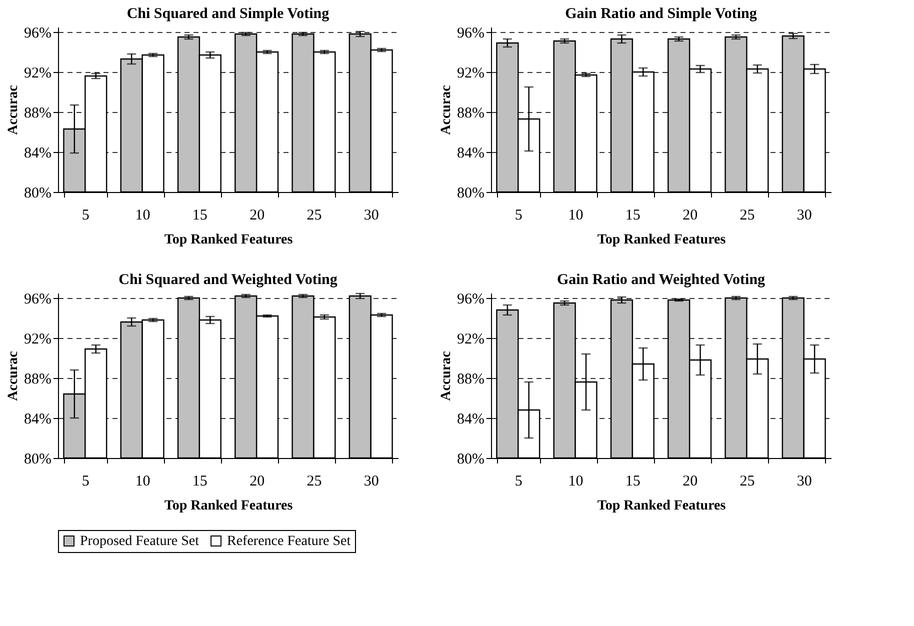 This screenshot has height=626, width=914. Describe the element at coordinates (228, 280) in the screenshot. I see `chart-title: Chi Squared and Weighted Voting` at that location.